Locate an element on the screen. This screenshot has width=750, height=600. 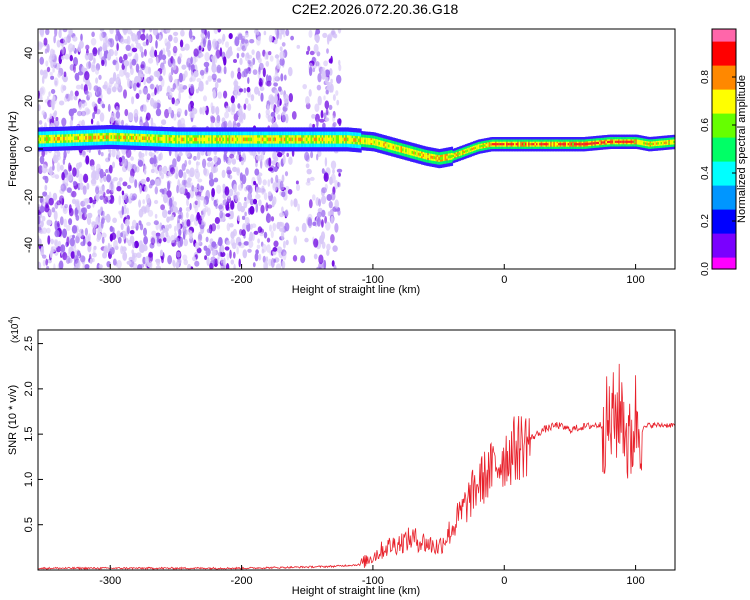
spectrogram-y-tick-label: 20 is located at coordinates (29, 101).